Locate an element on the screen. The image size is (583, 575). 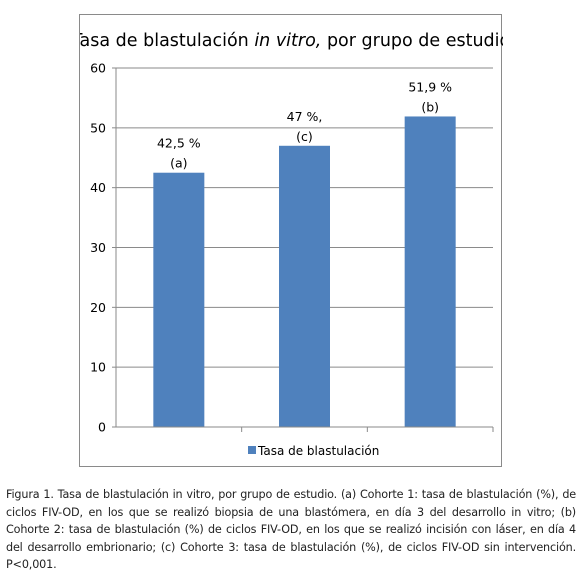
data-label: 51,9 % is located at coordinates (430, 86).